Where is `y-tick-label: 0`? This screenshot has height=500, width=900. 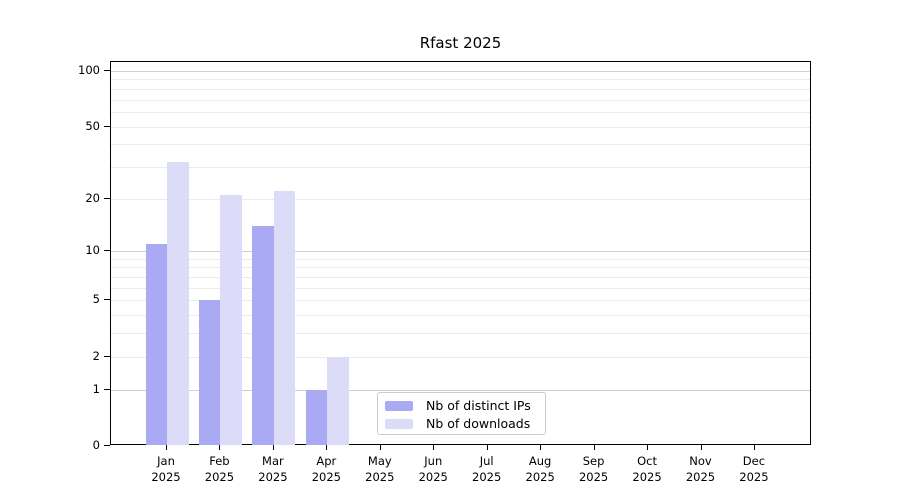 y-tick-label: 0 is located at coordinates (96, 445).